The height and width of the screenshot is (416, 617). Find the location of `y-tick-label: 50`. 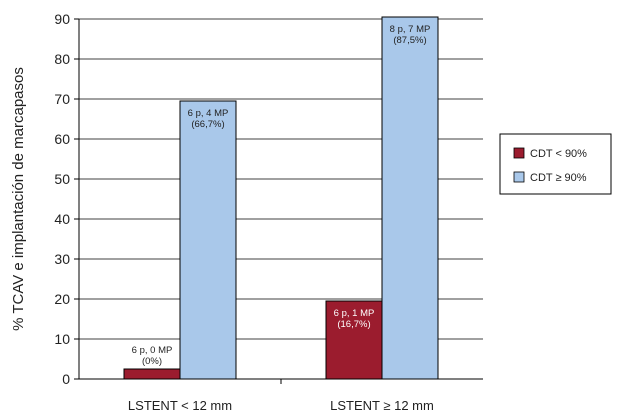

y-tick-label: 50 is located at coordinates (62, 179).